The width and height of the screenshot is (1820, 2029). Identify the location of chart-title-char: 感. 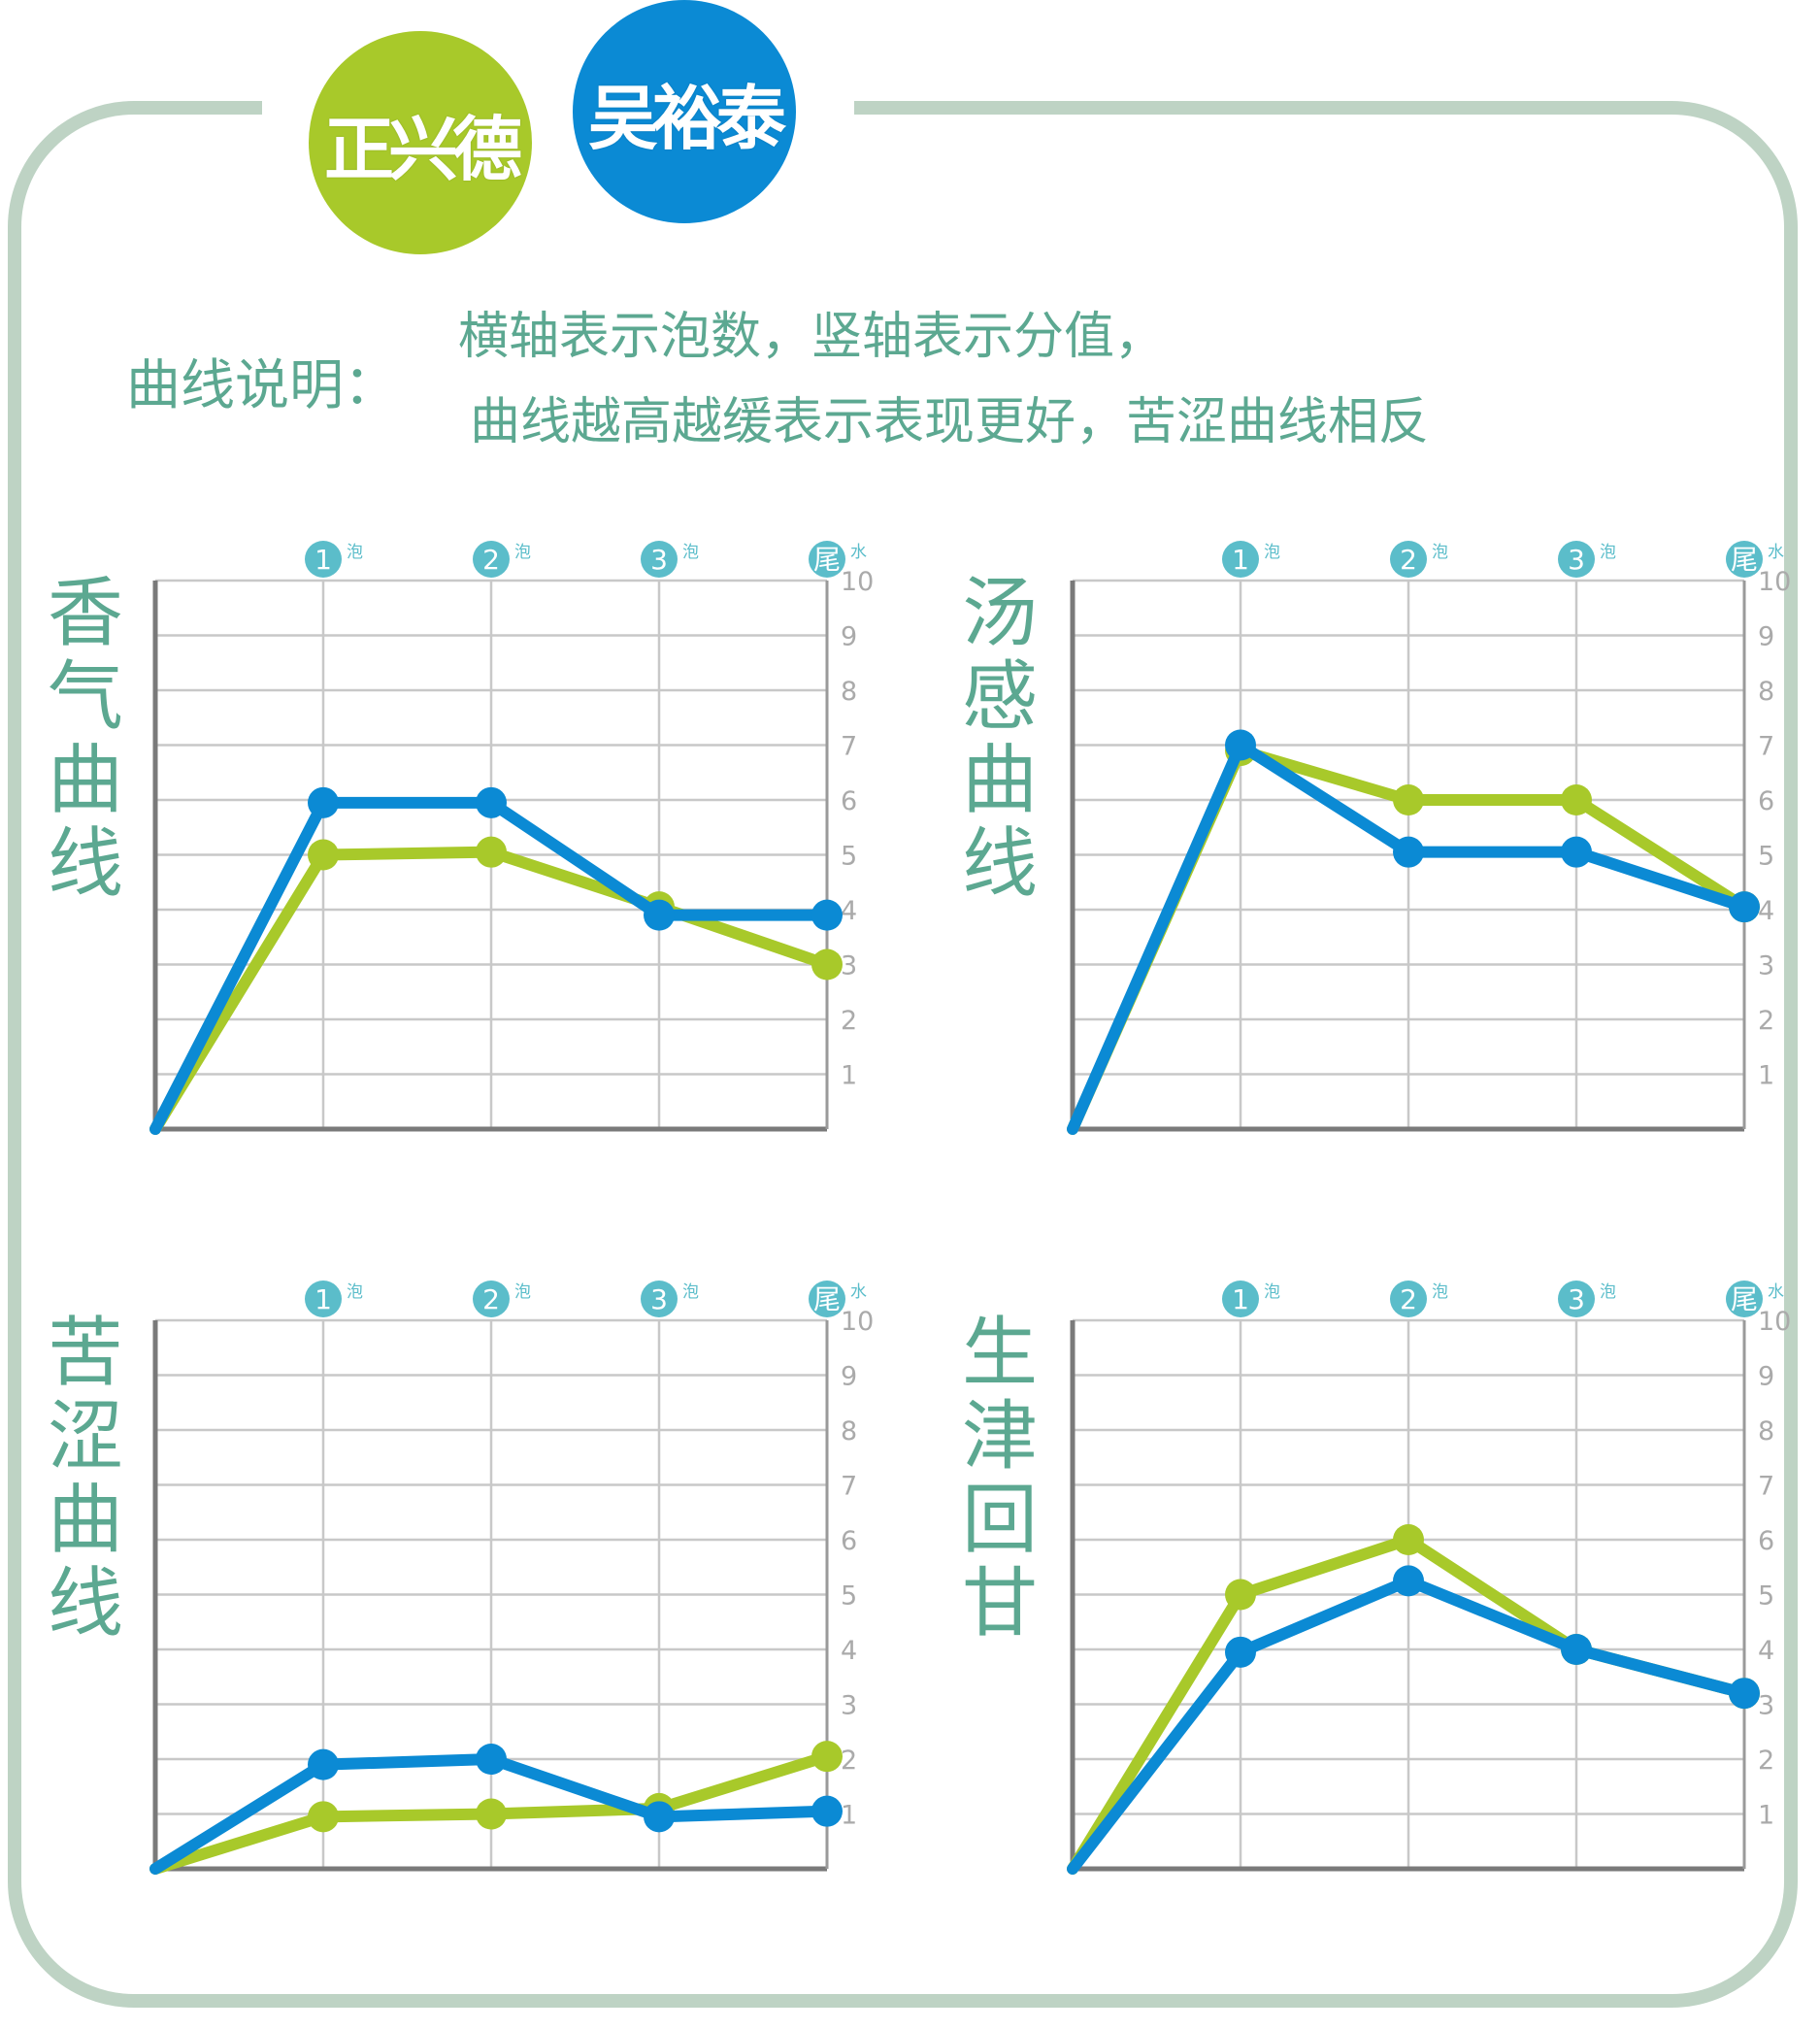
(1000, 697).